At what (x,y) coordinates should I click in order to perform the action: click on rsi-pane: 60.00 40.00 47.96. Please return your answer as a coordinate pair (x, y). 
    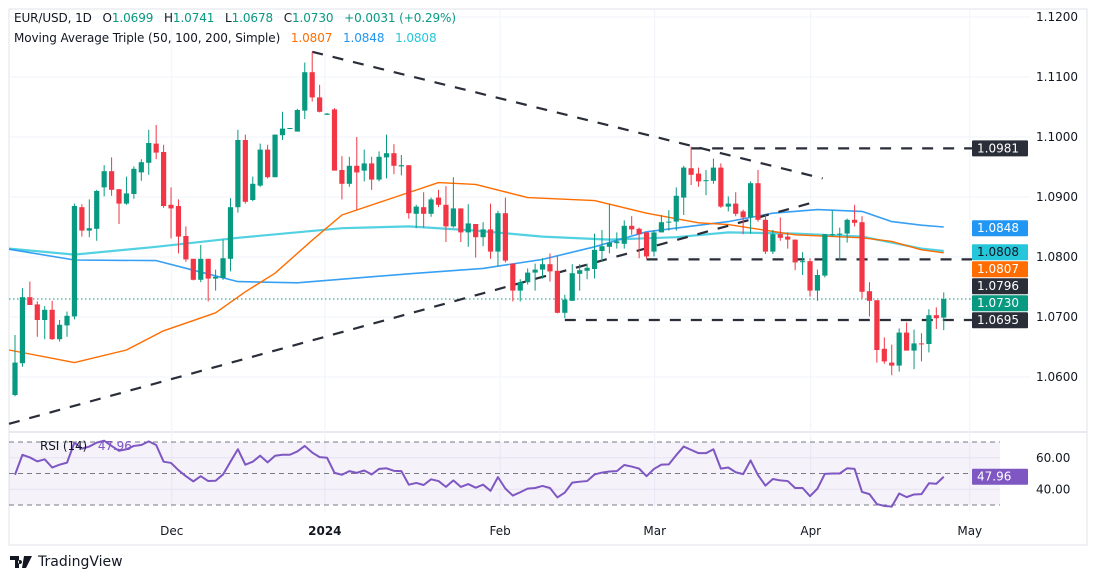
    Looking at the image, I should click on (539, 473).